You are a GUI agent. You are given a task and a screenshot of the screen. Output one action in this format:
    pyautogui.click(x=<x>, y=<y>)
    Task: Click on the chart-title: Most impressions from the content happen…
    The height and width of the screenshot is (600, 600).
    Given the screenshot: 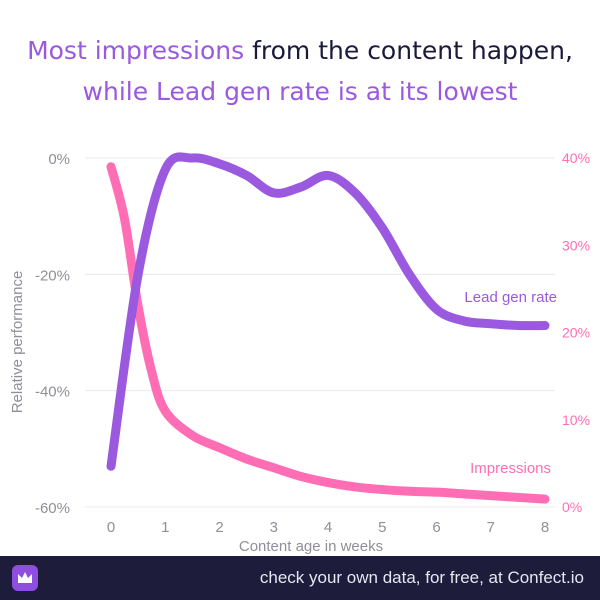 What is the action you would take?
    pyautogui.click(x=300, y=71)
    